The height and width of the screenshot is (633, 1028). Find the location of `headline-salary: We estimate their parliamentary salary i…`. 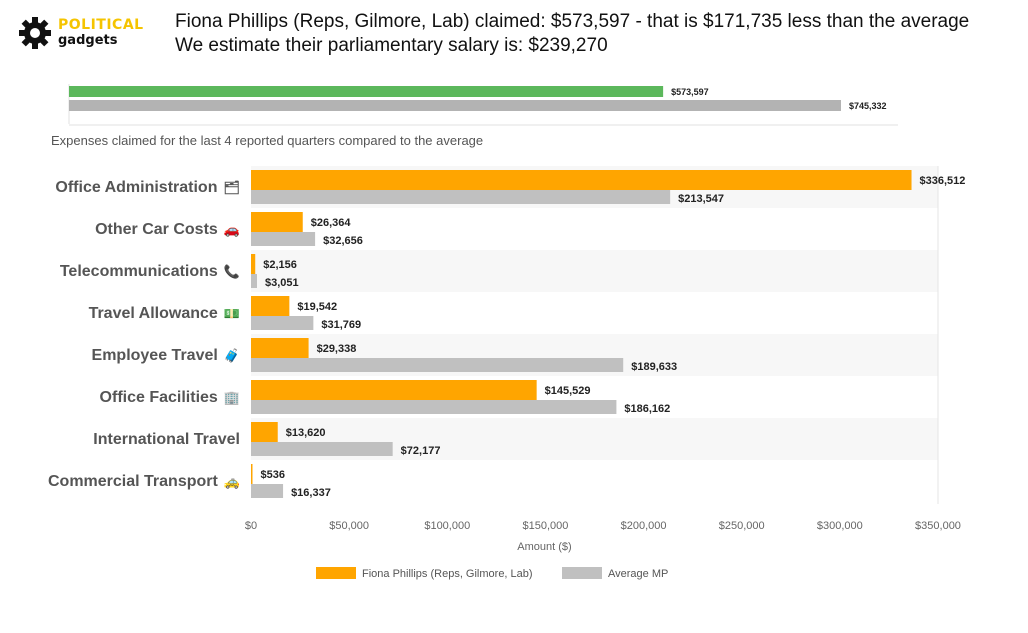

headline-salary: We estimate their parliamentary salary i… is located at coordinates (391, 45).